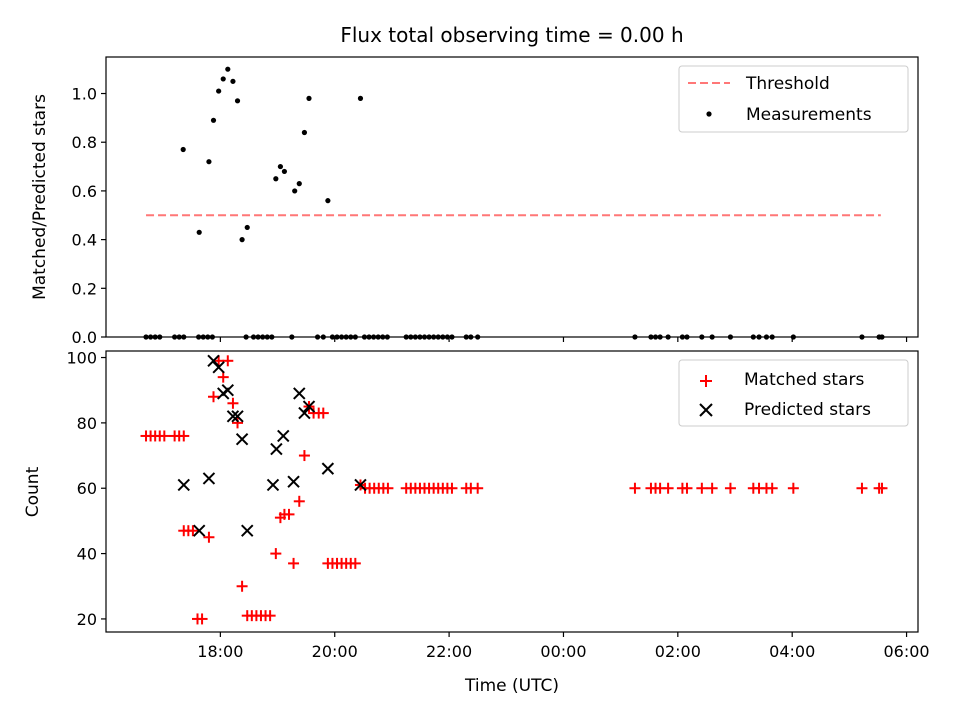 This screenshot has width=960, height=720. Describe the element at coordinates (87, 488) in the screenshot. I see `bottom-y-tick-label: 60` at that location.